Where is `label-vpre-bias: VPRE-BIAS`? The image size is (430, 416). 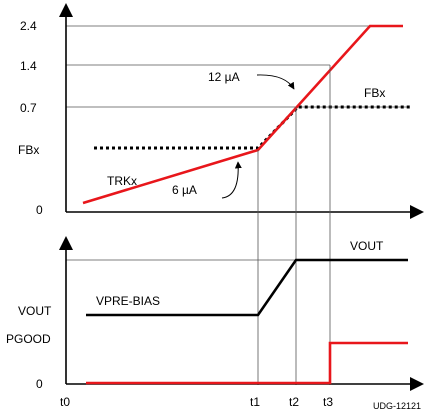
label-vpre-bias: VPRE-BIAS is located at coordinates (128, 301).